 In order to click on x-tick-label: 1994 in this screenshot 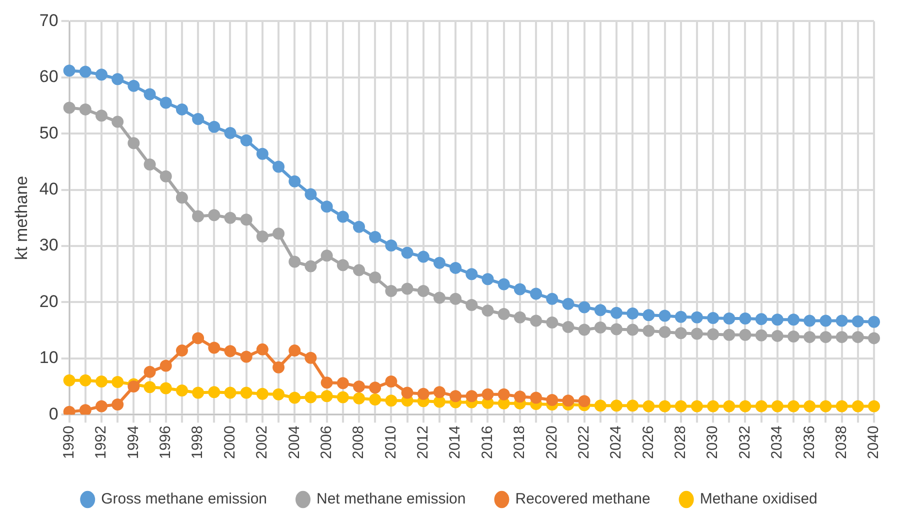, I will do `click(133, 443)`.